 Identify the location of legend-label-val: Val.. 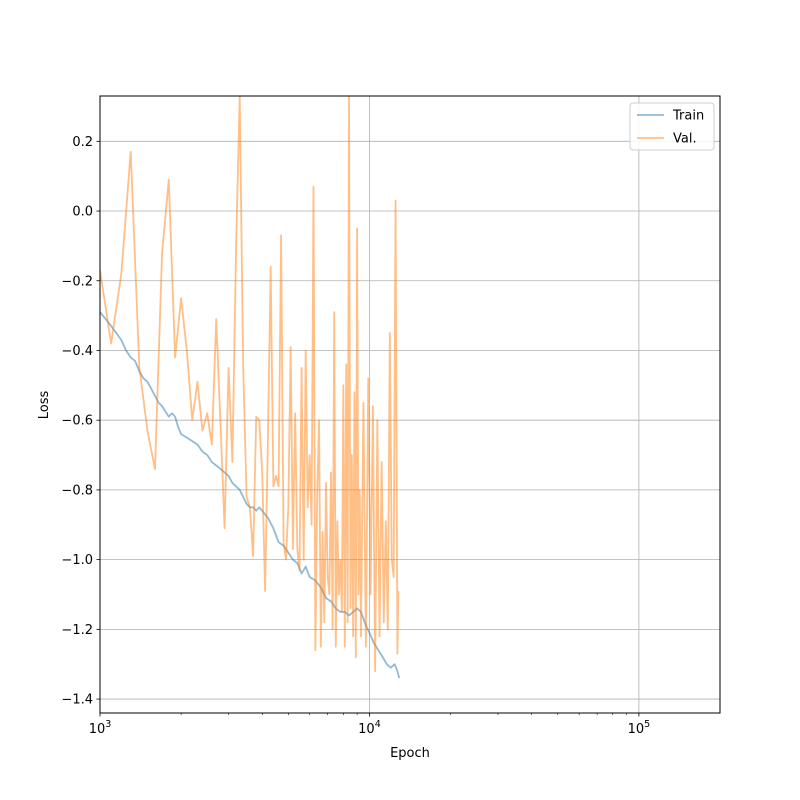
(685, 139).